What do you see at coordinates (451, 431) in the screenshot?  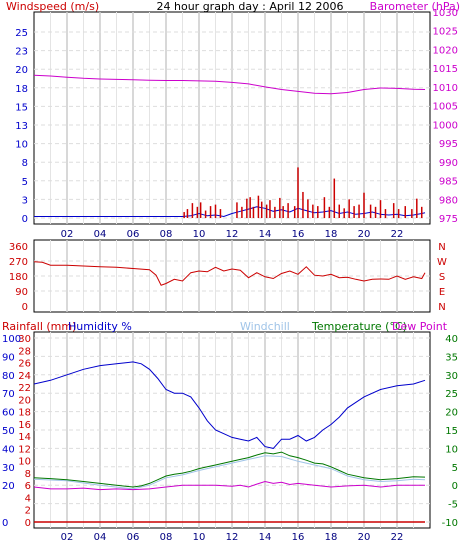 I see `temperature-tick-5: 15` at bounding box center [451, 431].